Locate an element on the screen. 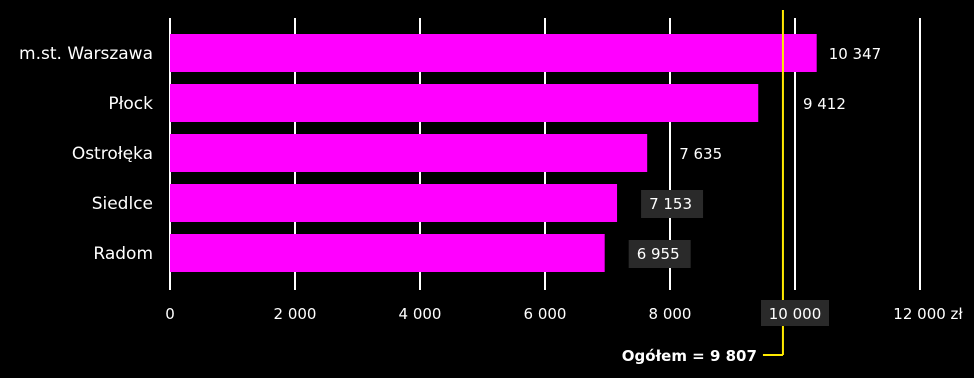 The height and width of the screenshot is (378, 974). value-label: 6 955 is located at coordinates (658, 254).